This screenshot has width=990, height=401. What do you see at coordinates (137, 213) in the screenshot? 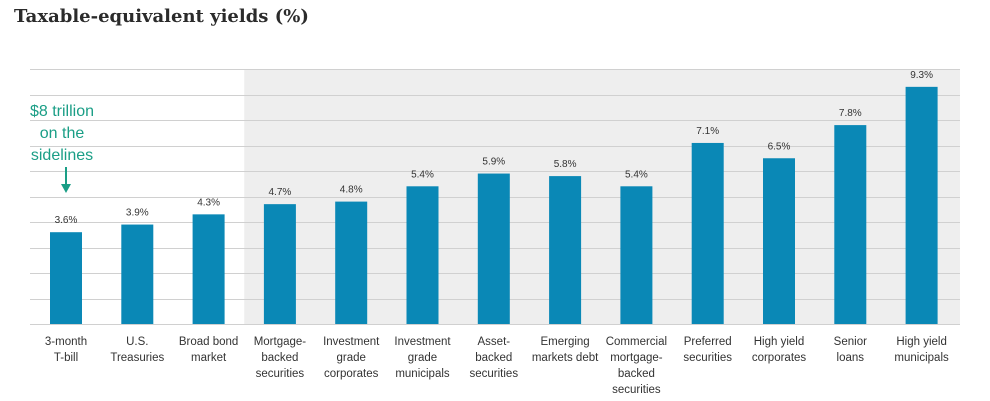
I see `bar-value-label: 3.9%` at bounding box center [137, 213].